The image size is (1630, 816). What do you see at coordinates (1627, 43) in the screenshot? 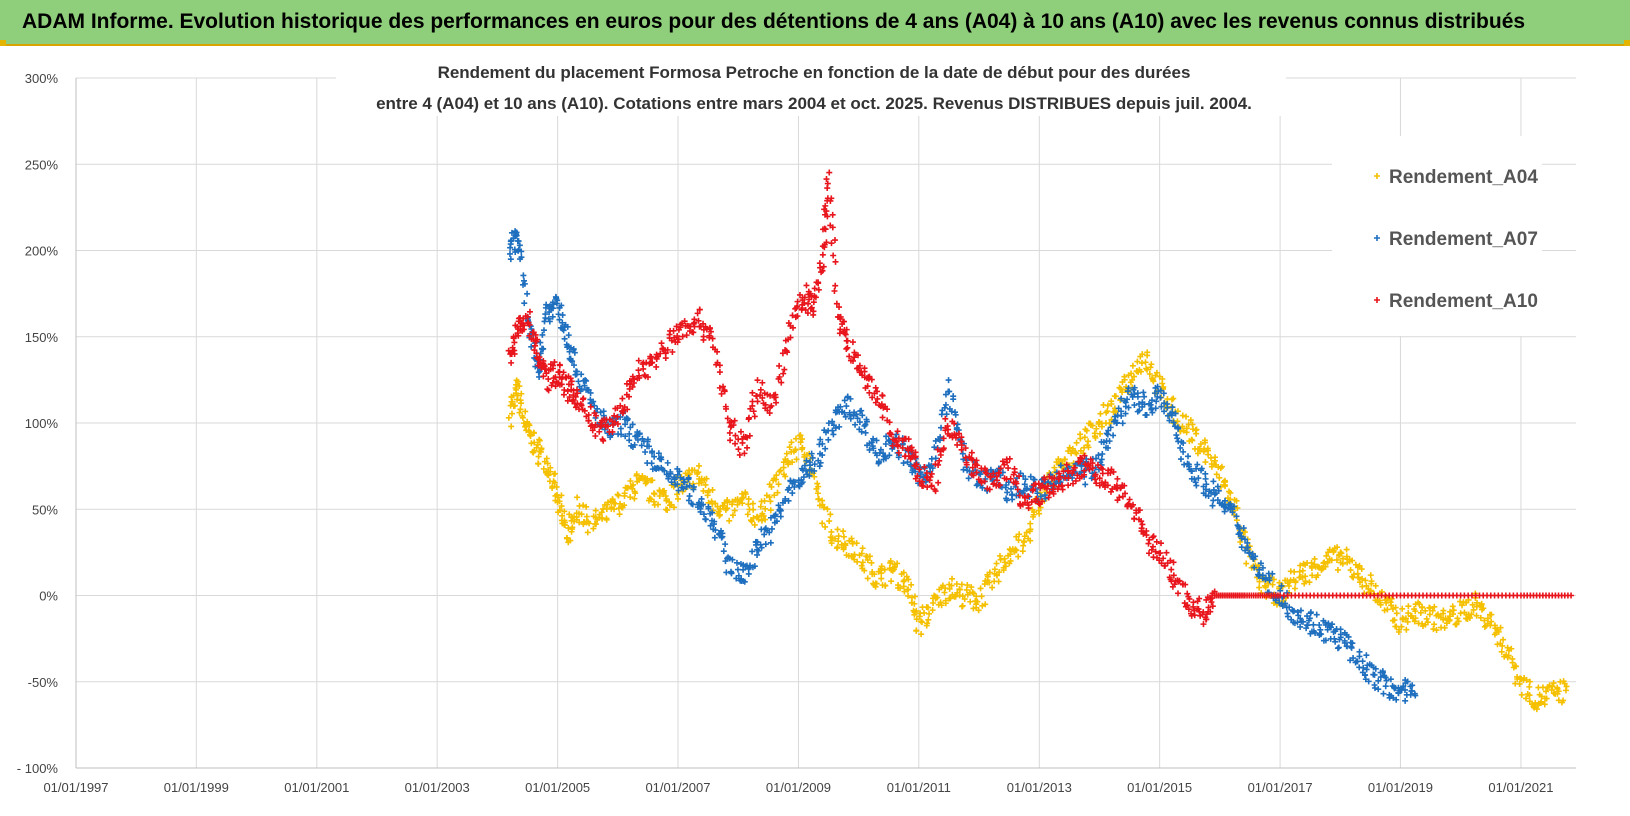
I see `corner-mark-right` at bounding box center [1627, 43].